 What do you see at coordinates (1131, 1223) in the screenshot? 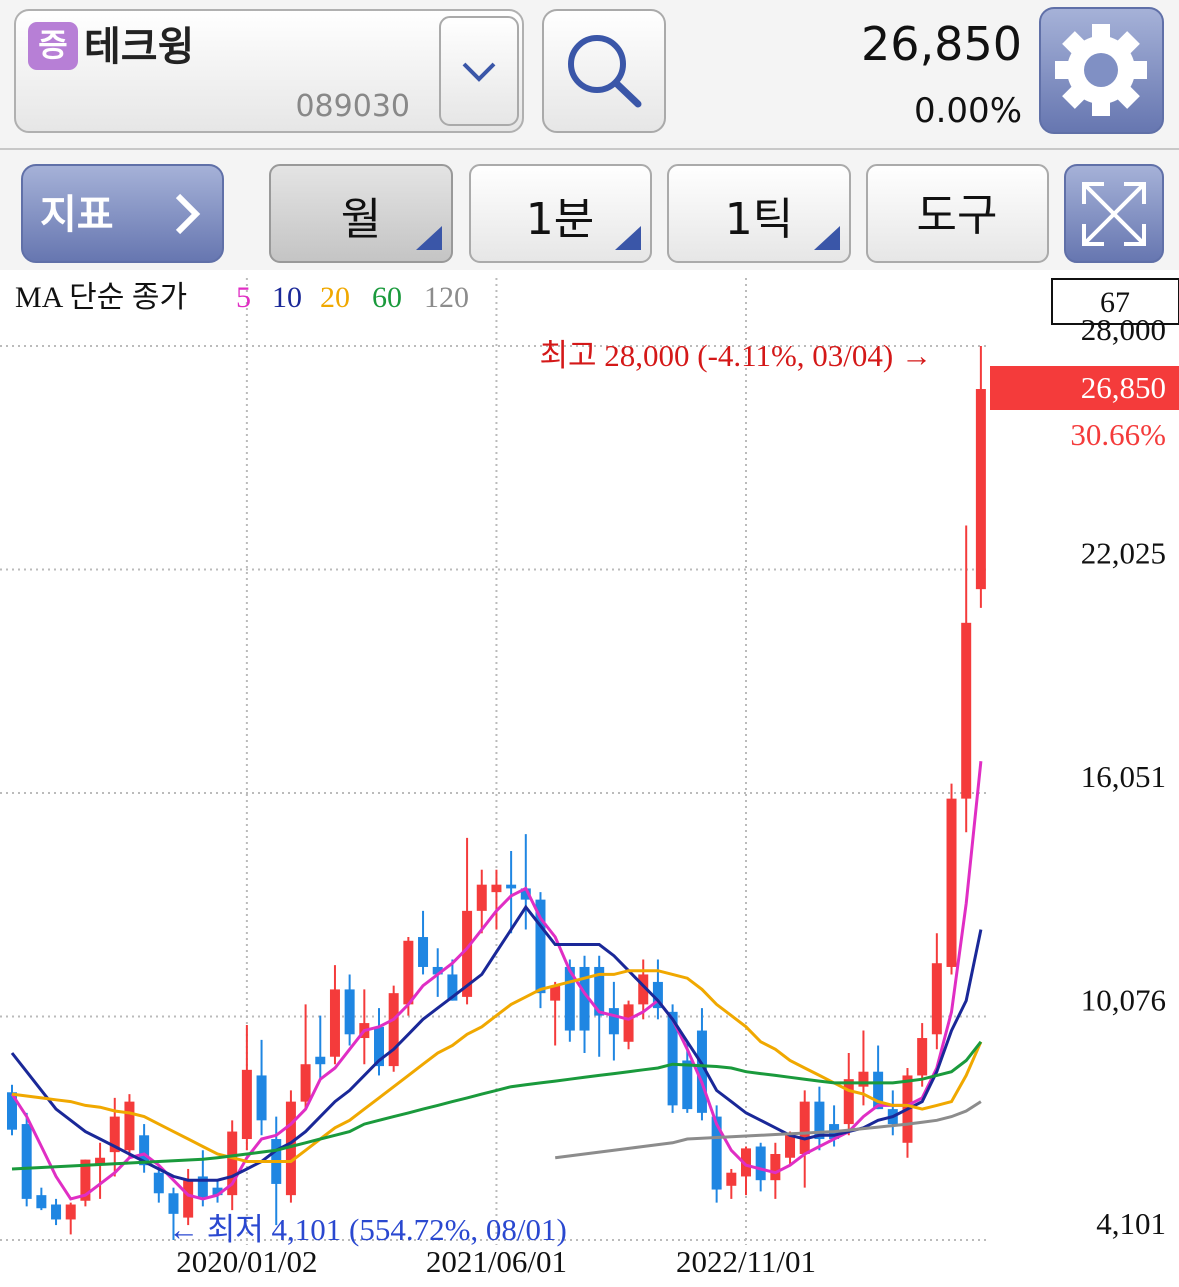
I see `y-tick-label: 4,101` at bounding box center [1131, 1223].